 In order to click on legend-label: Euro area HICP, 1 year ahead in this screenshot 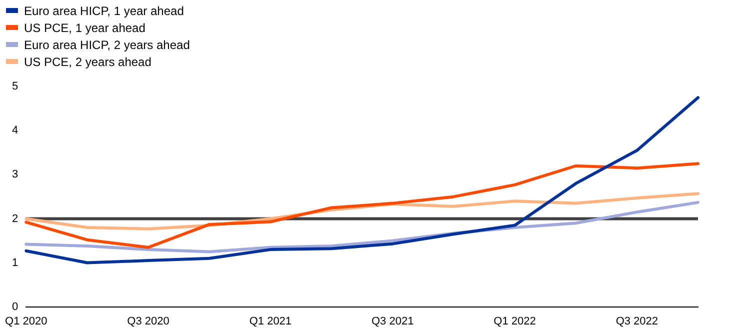, I will do `click(104, 11)`.